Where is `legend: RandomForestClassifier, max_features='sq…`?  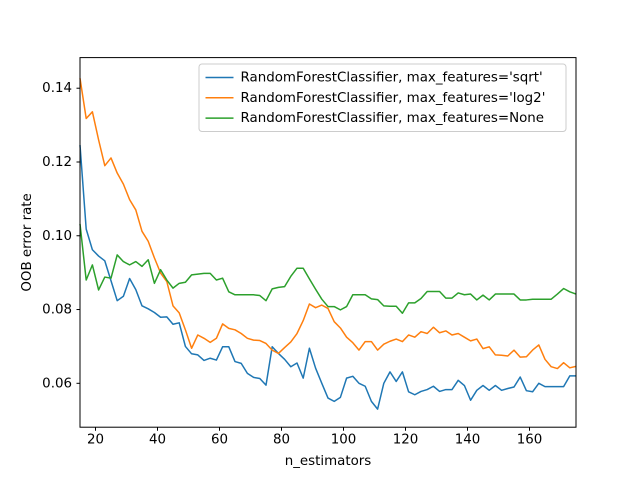
legend: RandomForestClassifier, max_features='sq… is located at coordinates (382, 97).